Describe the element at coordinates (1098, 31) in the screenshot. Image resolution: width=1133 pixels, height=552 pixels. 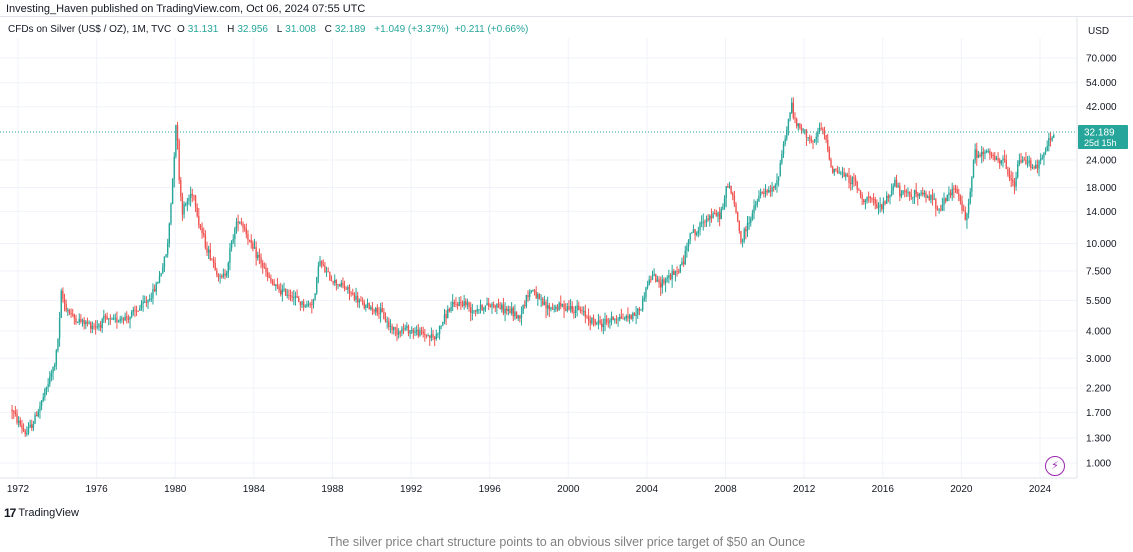
I see `currency-label: USD` at that location.